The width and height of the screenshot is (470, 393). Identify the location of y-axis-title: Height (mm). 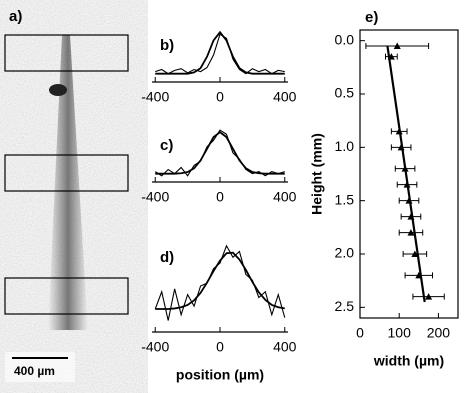
(317, 174).